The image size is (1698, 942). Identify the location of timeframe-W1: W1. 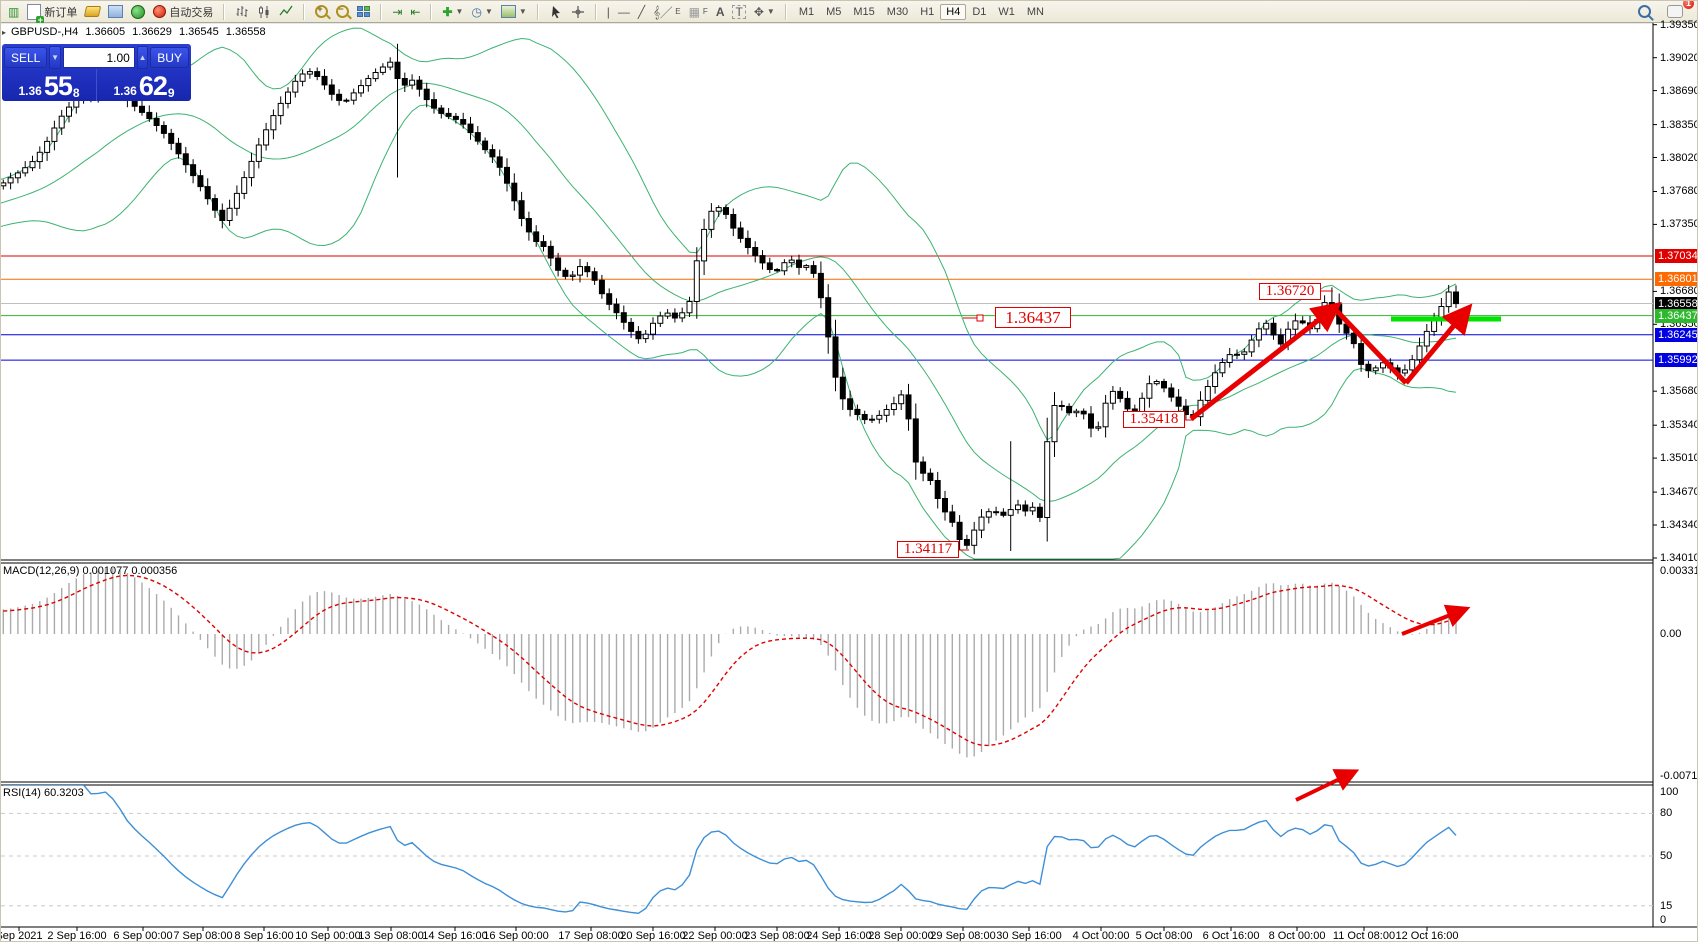
(1006, 11).